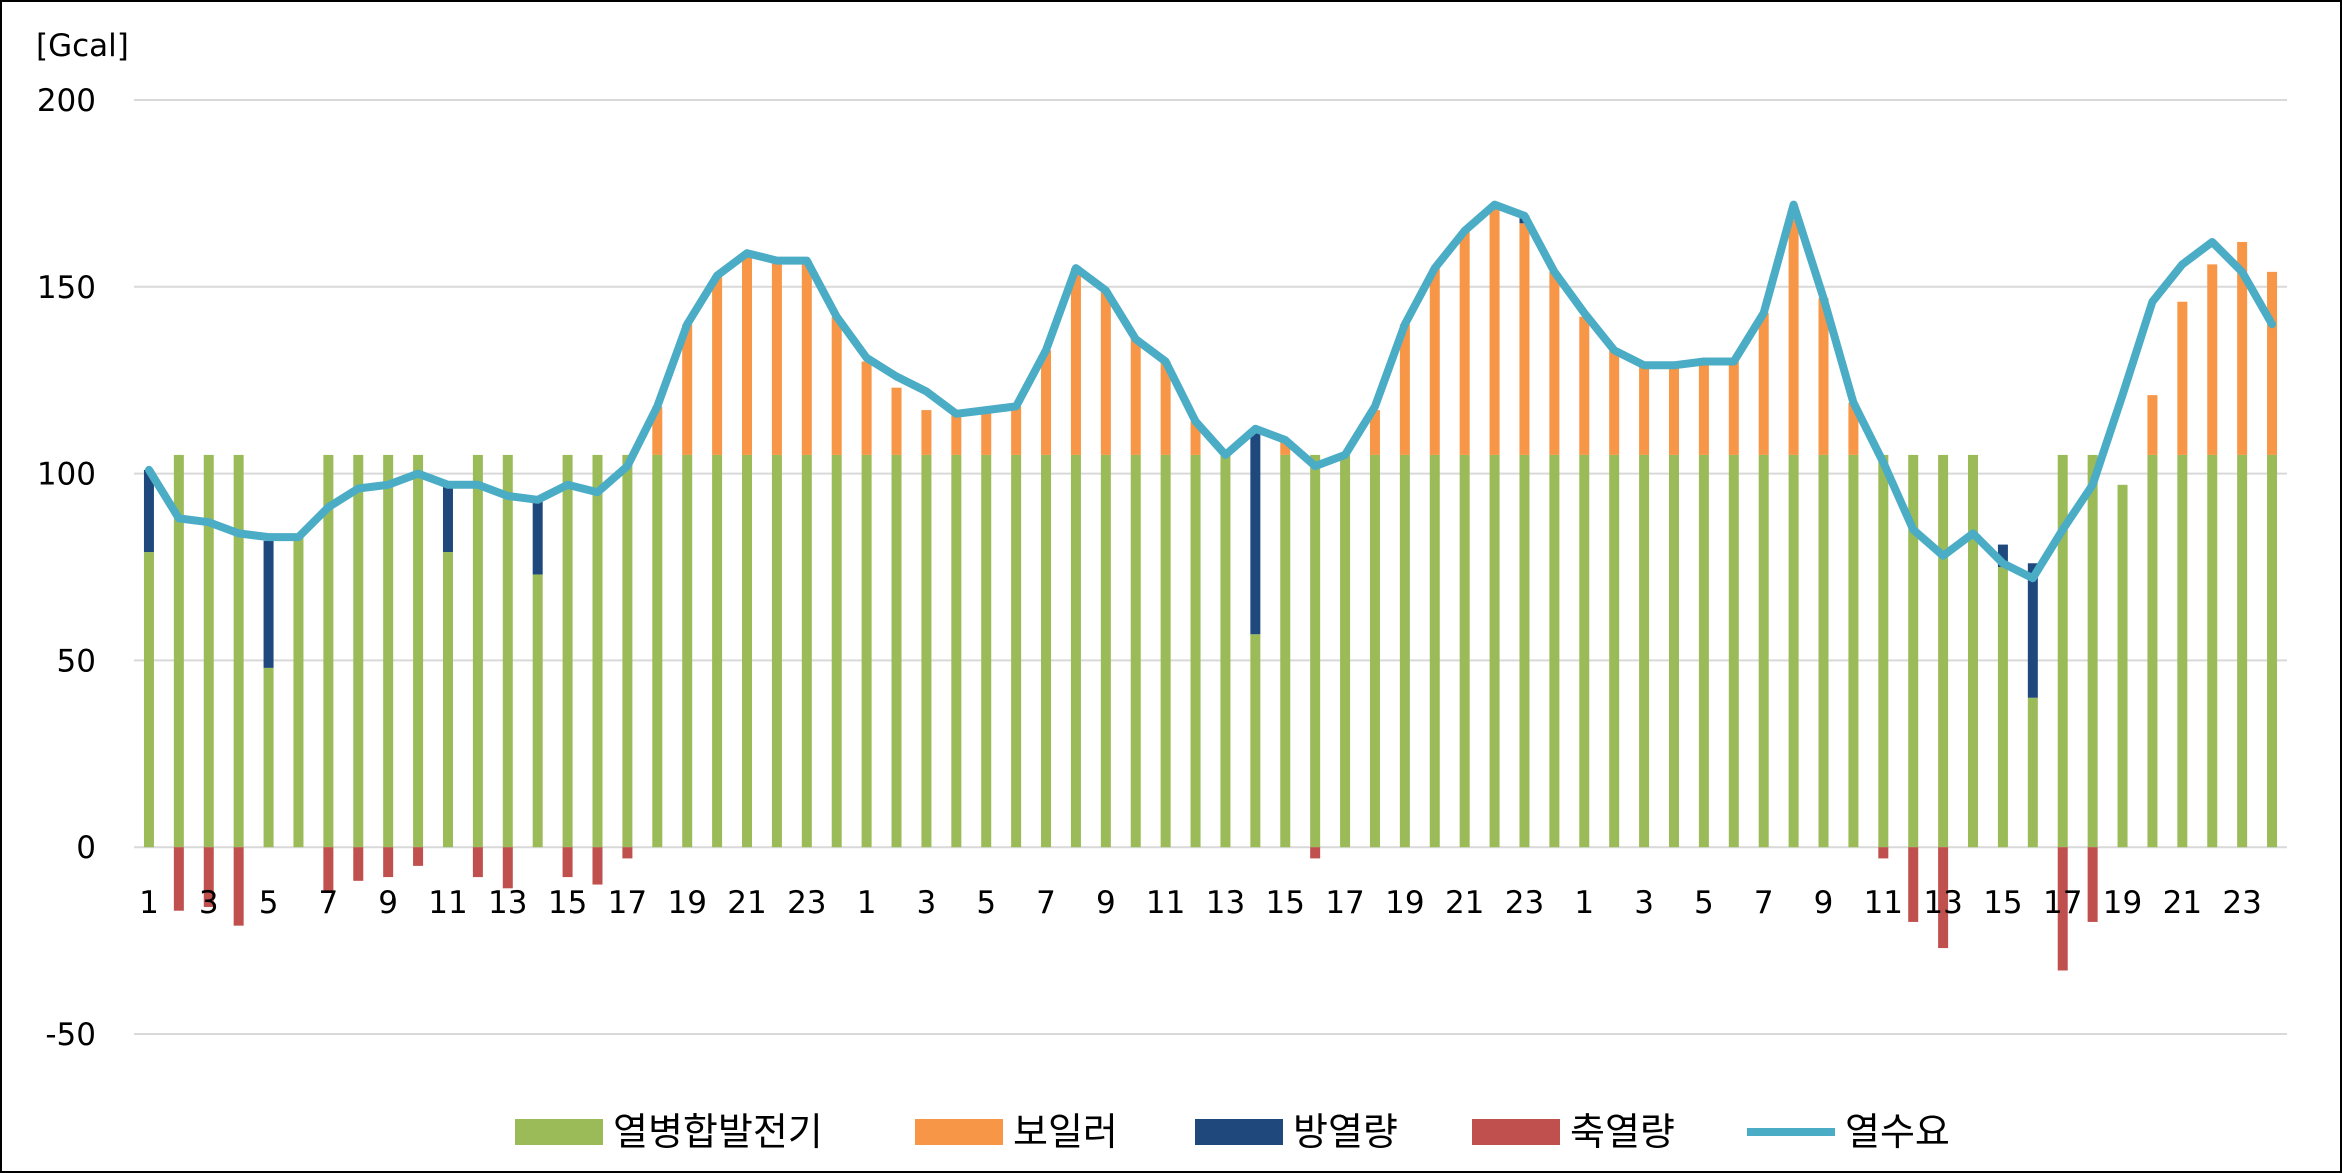 This screenshot has width=2342, height=1173. Describe the element at coordinates (806, 903) in the screenshot. I see `x-tick-label: 23` at that location.